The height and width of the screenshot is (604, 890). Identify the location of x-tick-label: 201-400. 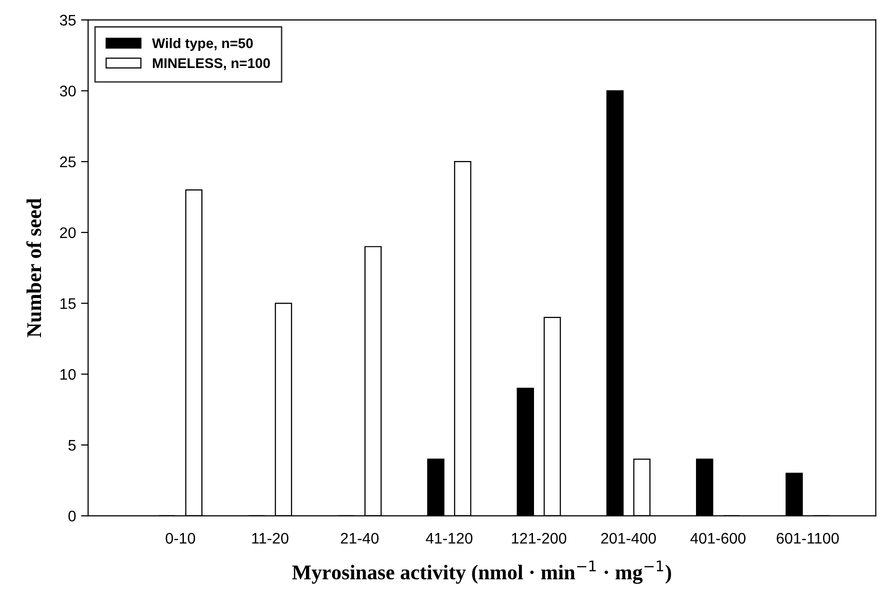
(628, 538).